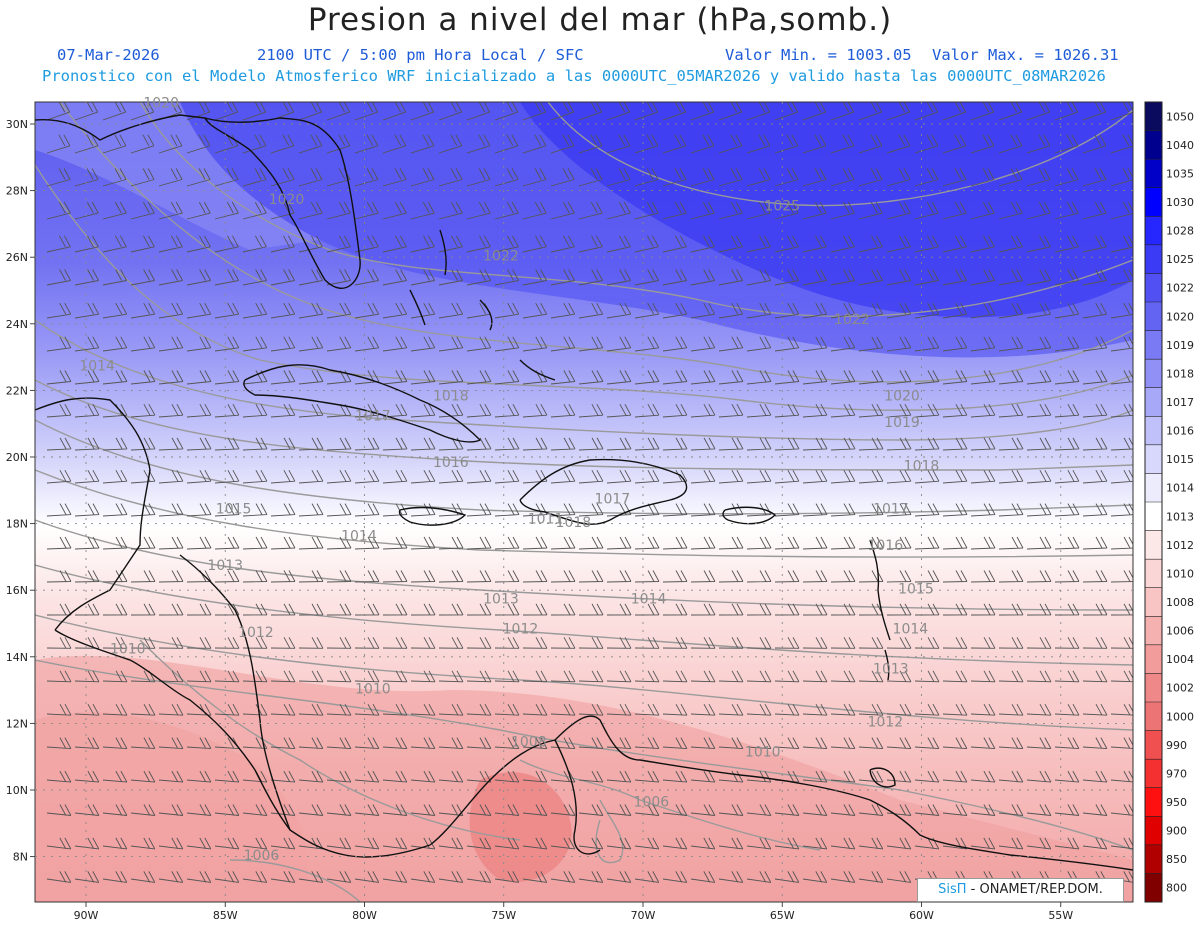  I want to click on lat-label: 10N, so click(17, 790).